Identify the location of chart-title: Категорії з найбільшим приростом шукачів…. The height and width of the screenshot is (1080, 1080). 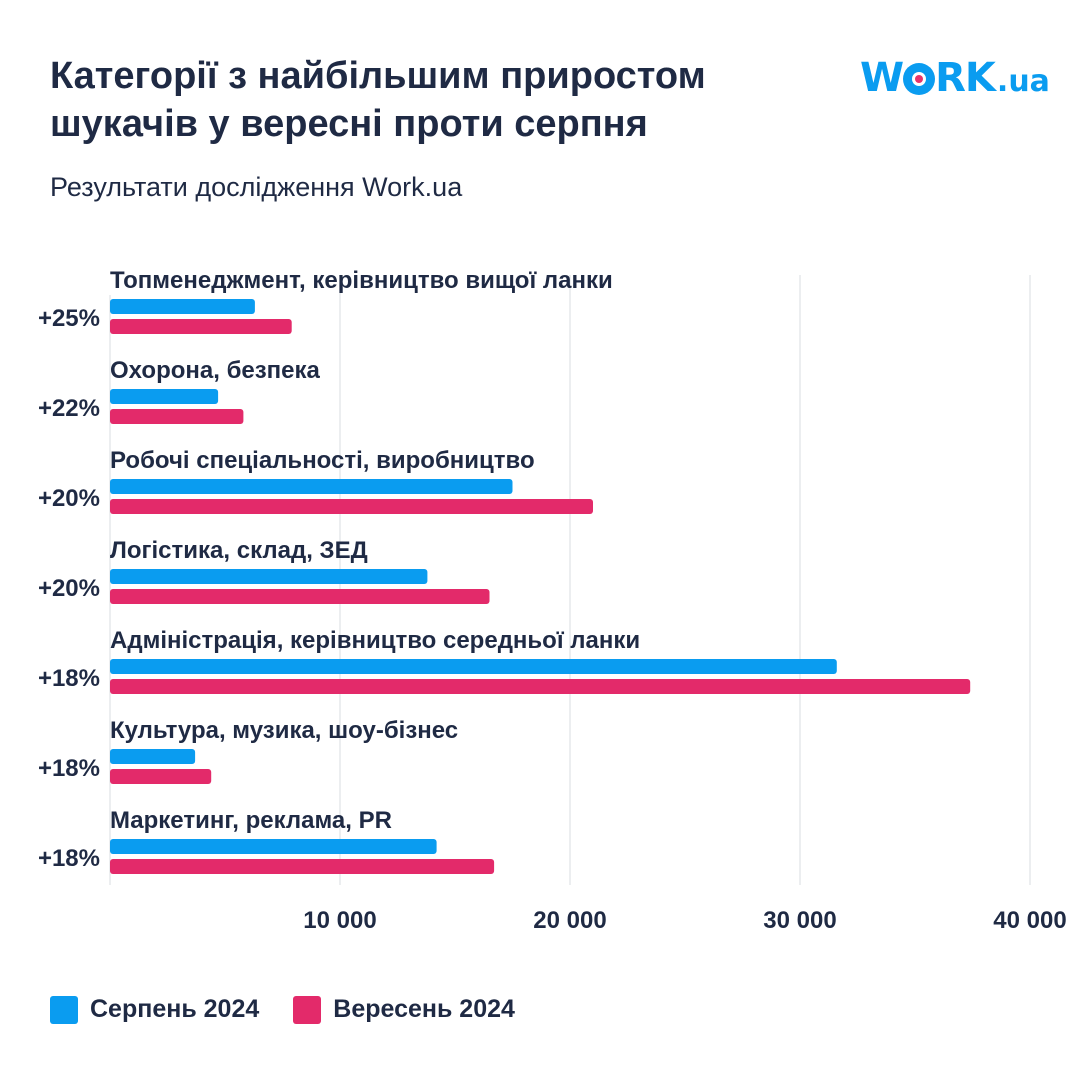
(378, 100).